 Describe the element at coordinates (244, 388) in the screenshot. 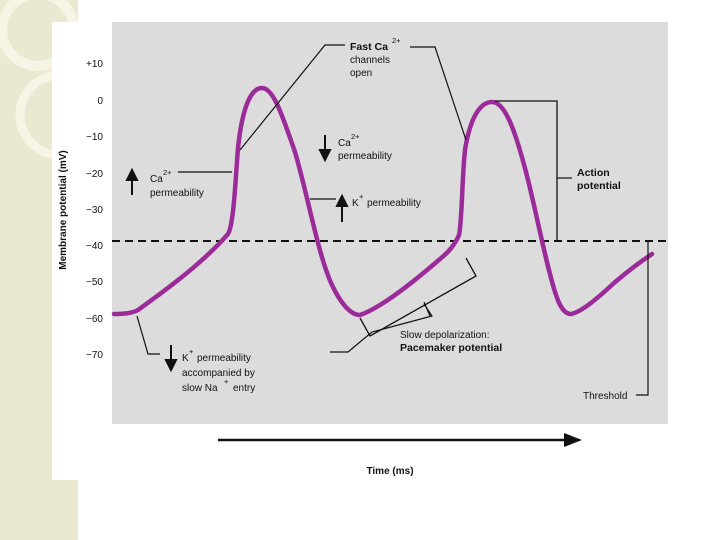

I see `k-perm-down-line3-end: entry` at that location.